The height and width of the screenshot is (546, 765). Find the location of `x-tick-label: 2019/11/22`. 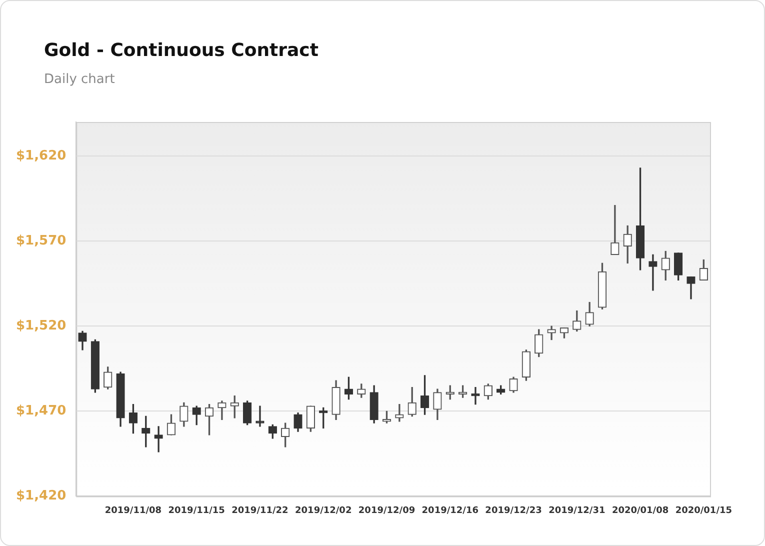

x-tick-label: 2019/11/22 is located at coordinates (260, 511).